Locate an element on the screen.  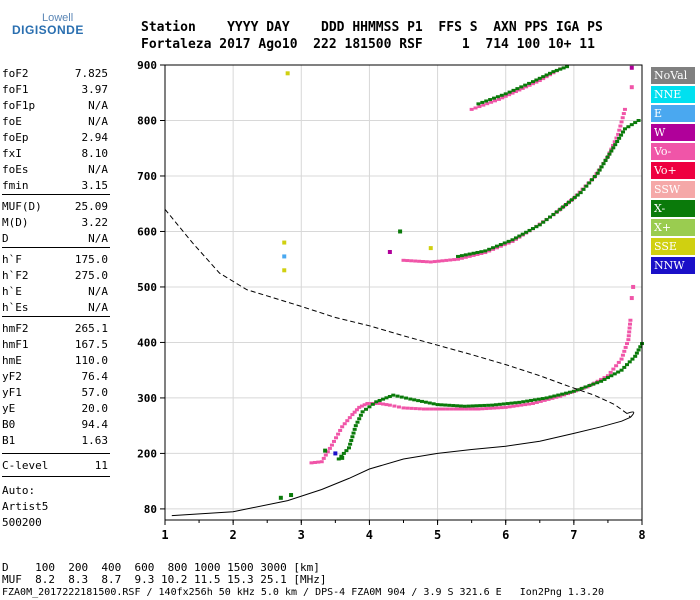
param-value: 1.63 is located at coordinates (95, 440).